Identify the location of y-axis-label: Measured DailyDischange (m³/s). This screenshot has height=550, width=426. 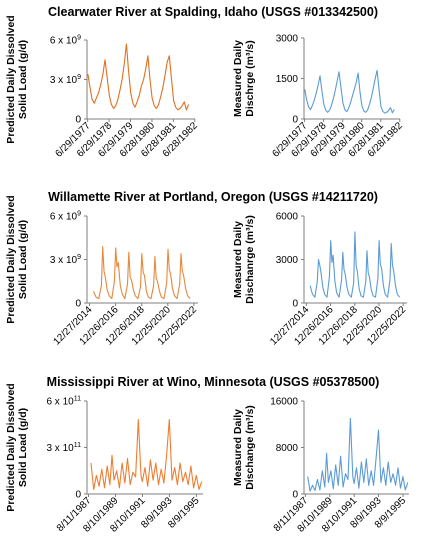
(244, 447).